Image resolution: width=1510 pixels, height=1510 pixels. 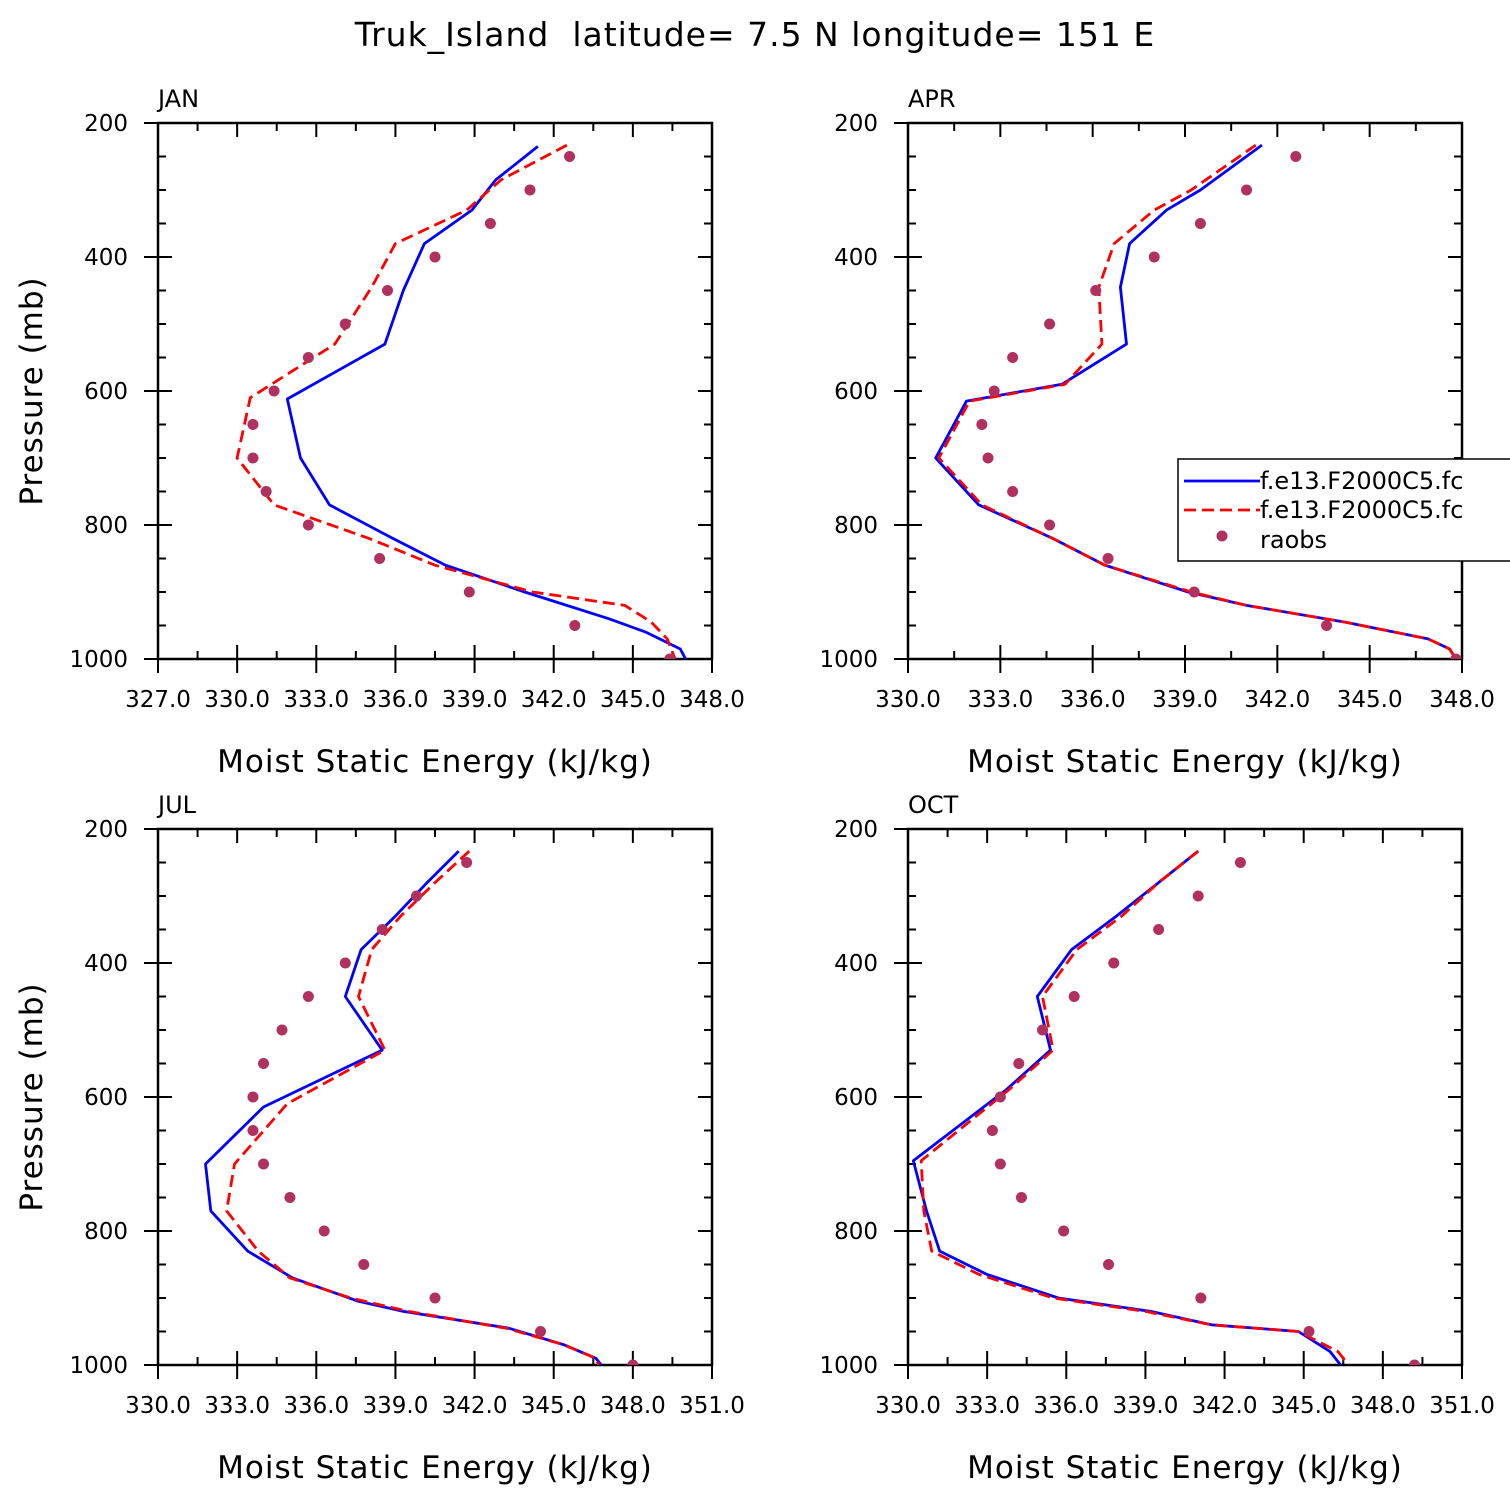 I want to click on y-axis-label: Pressure (mb), so click(x=32, y=390).